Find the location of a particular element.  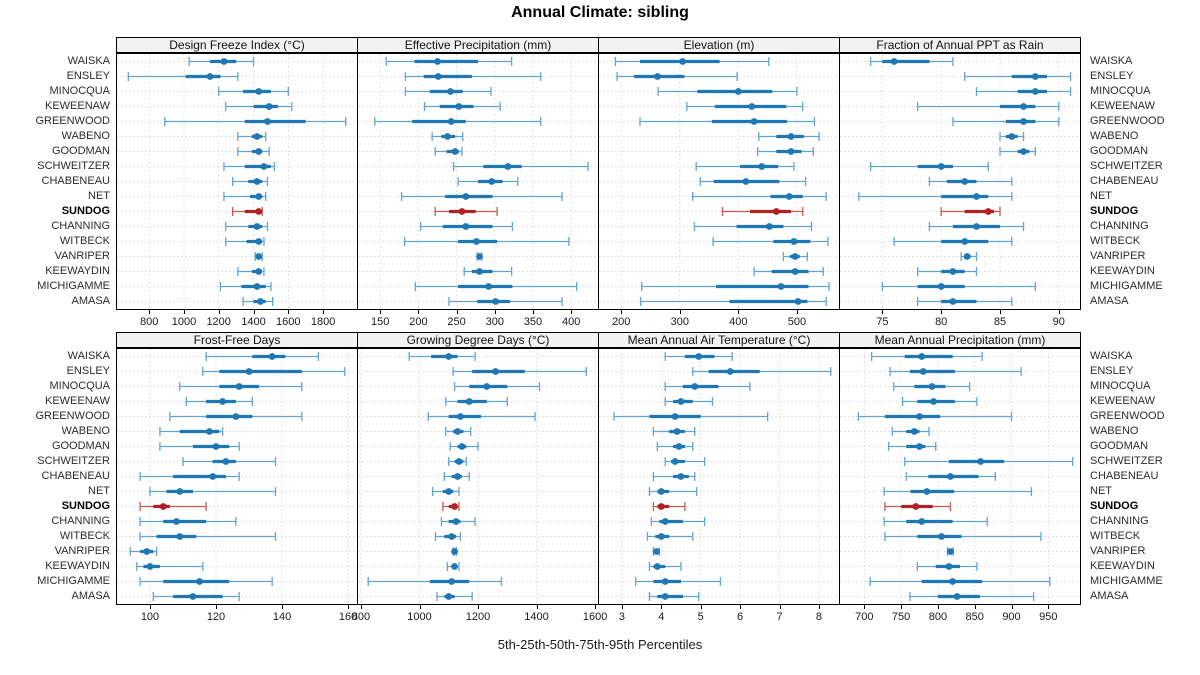

x-tick-label: 75 is located at coordinates (882, 322).